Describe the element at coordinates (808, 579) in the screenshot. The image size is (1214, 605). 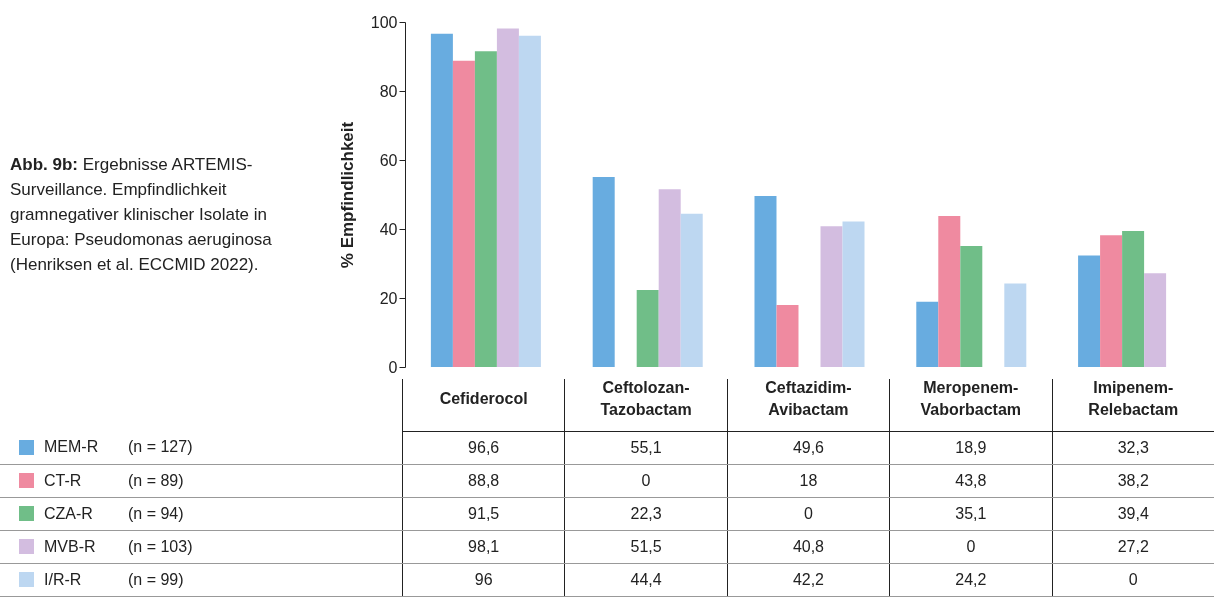
I see `data-label: 42,2` at that location.